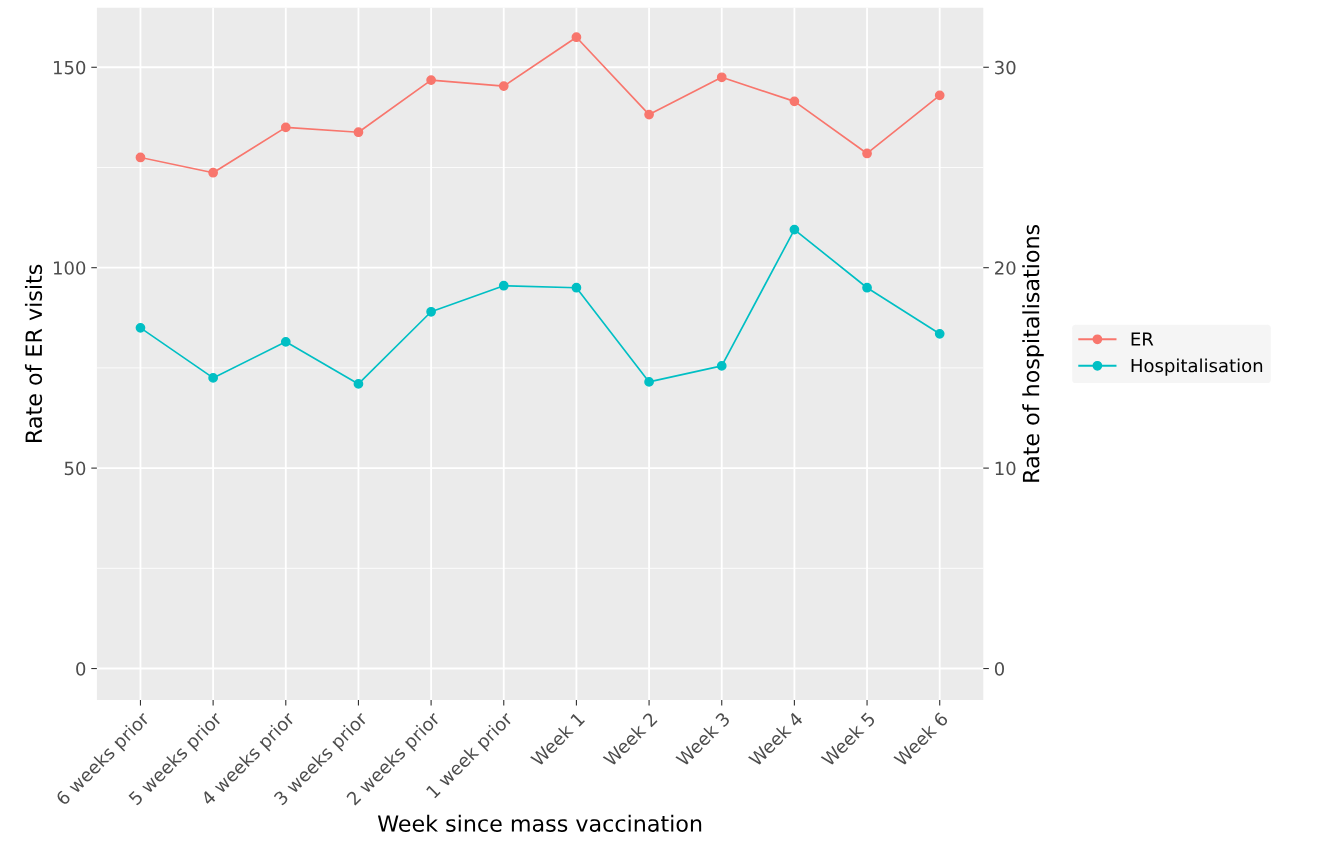 The image size is (1327, 861). Describe the element at coordinates (539, 823) in the screenshot. I see `x-axis-title: Week since mass vaccination` at that location.